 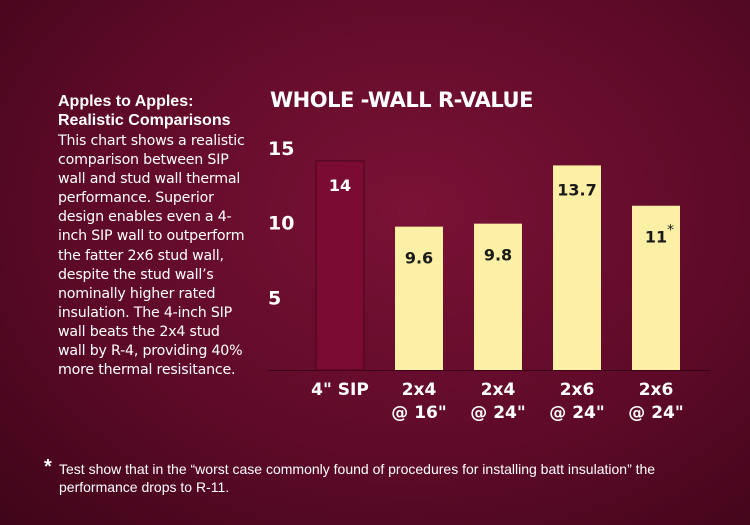 What do you see at coordinates (418, 413) in the screenshot?
I see `x-tick-label-line2: @ 16"` at bounding box center [418, 413].